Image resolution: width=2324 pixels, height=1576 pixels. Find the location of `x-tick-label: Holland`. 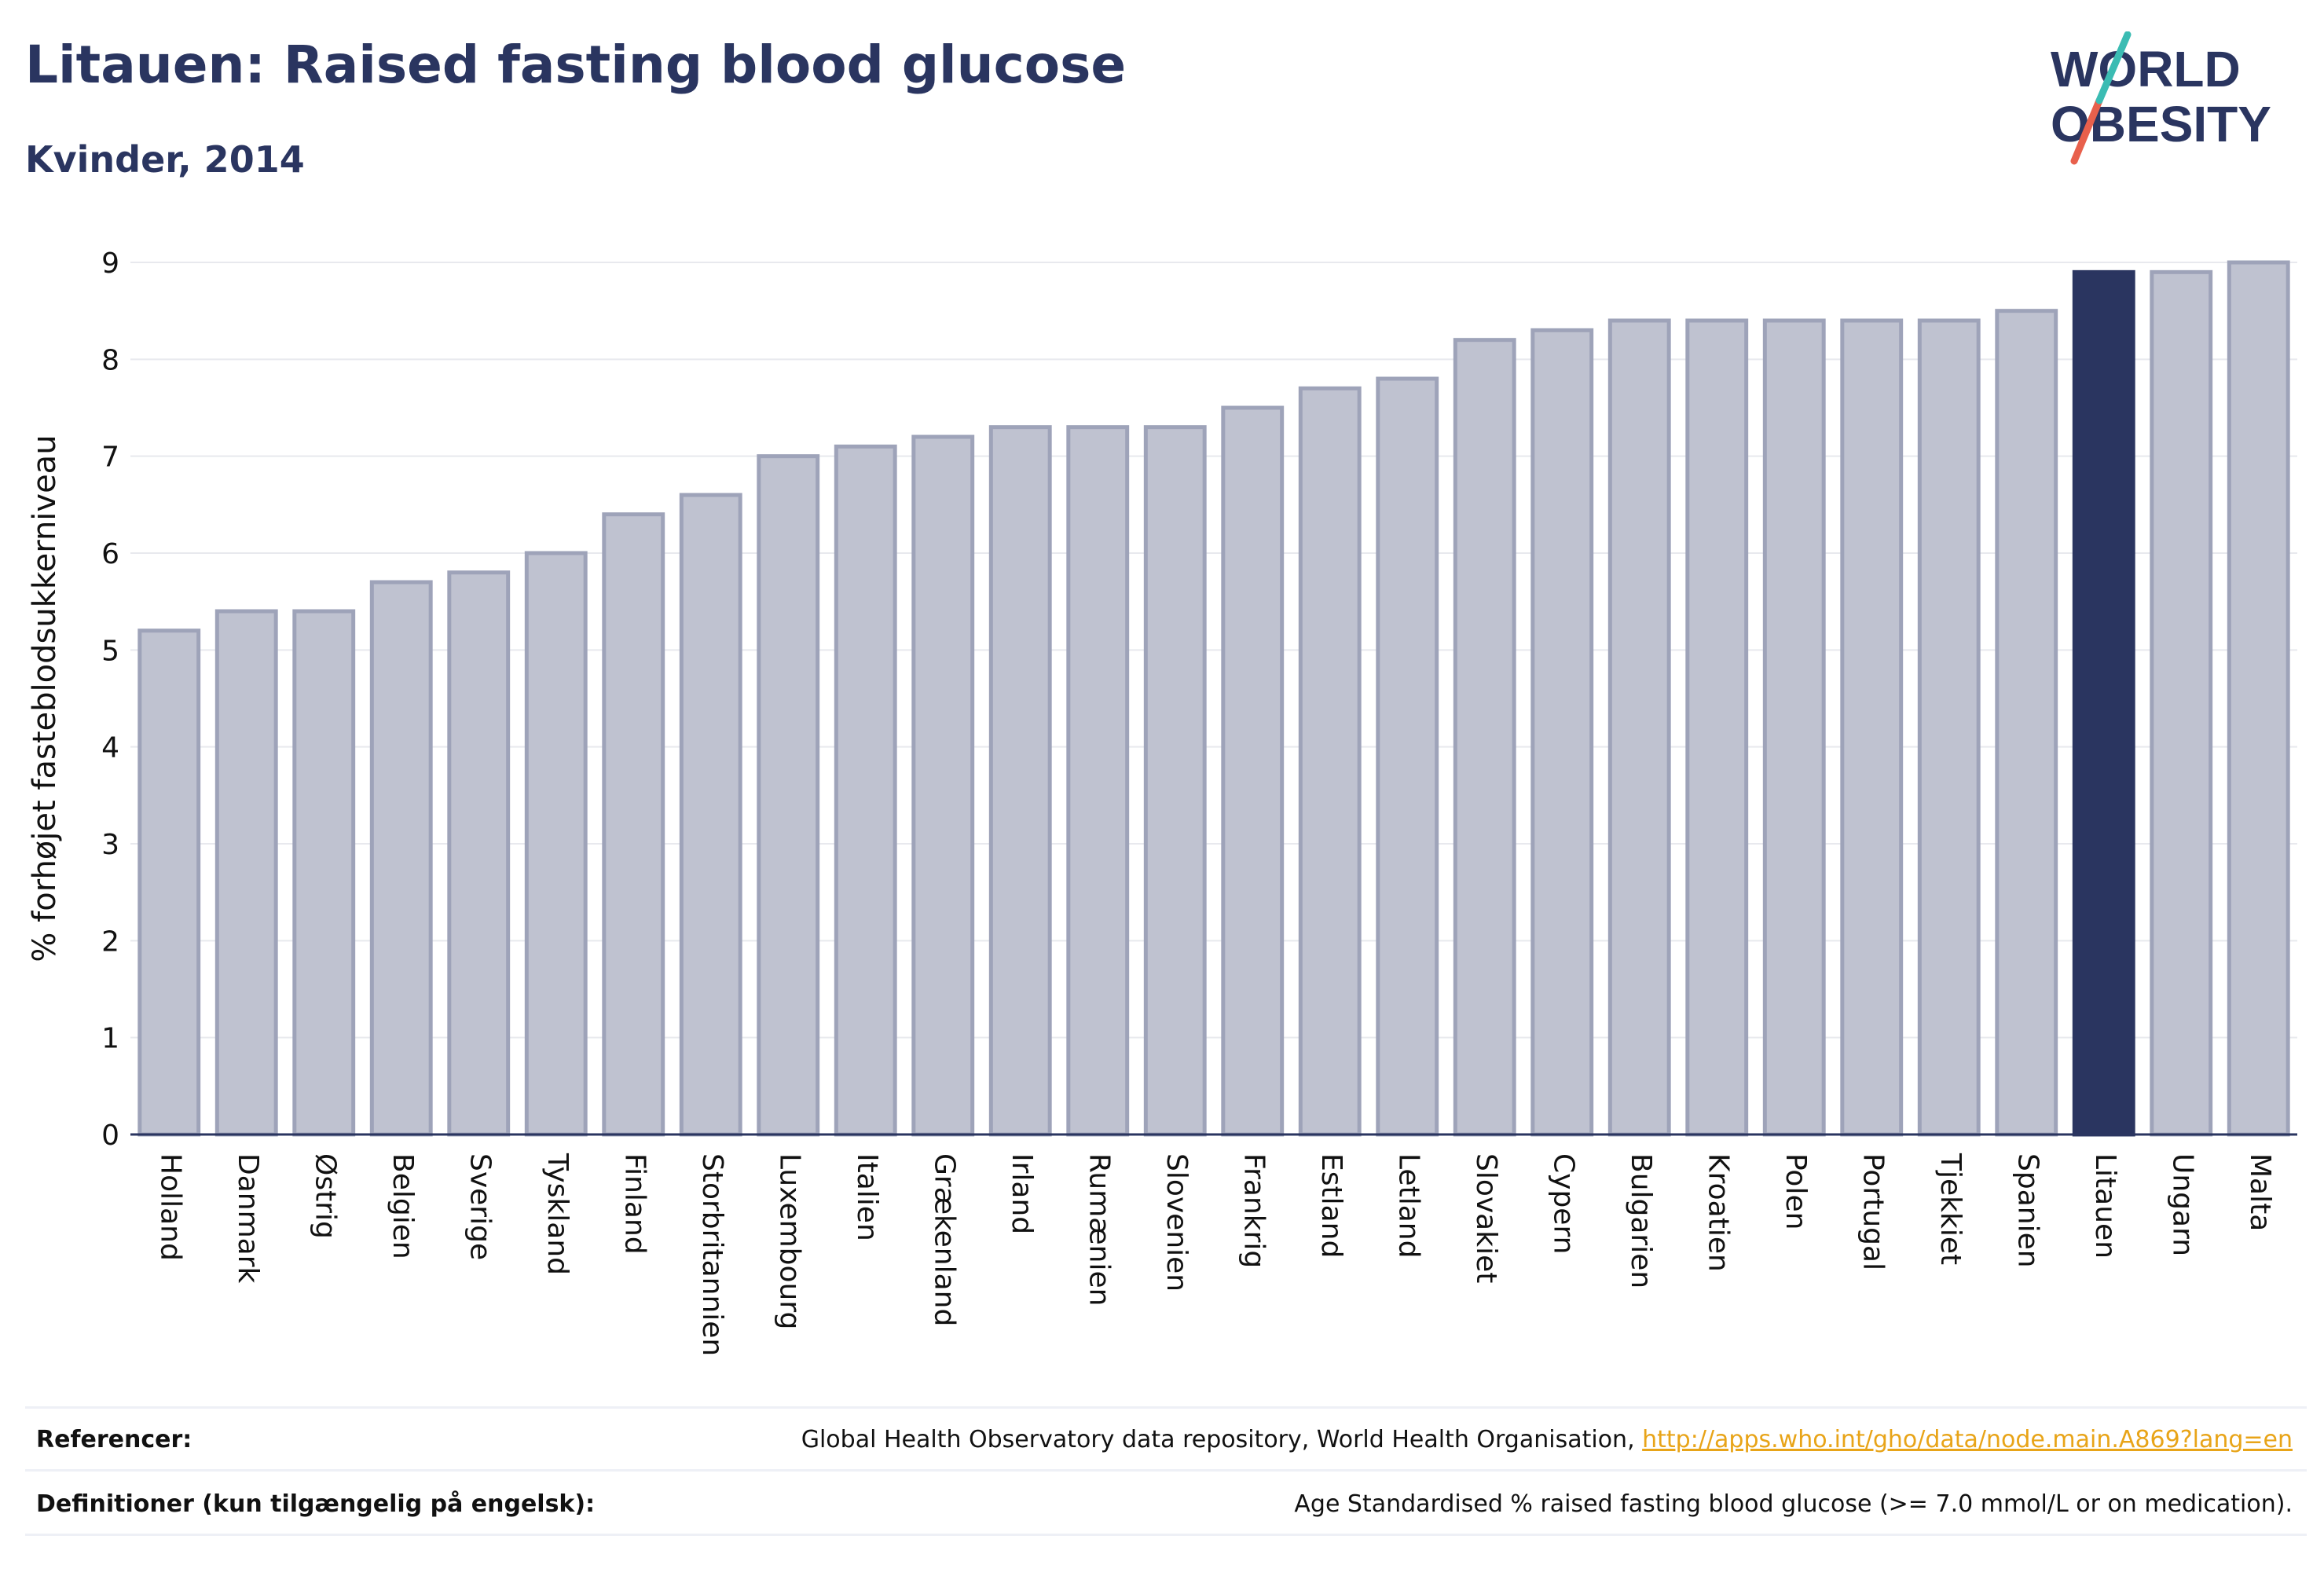

x-tick-label: Holland is located at coordinates (170, 1207).